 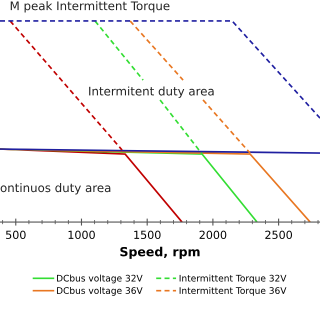 What do you see at coordinates (16, 235) in the screenshot?
I see `x-tick-label: 500` at bounding box center [16, 235].